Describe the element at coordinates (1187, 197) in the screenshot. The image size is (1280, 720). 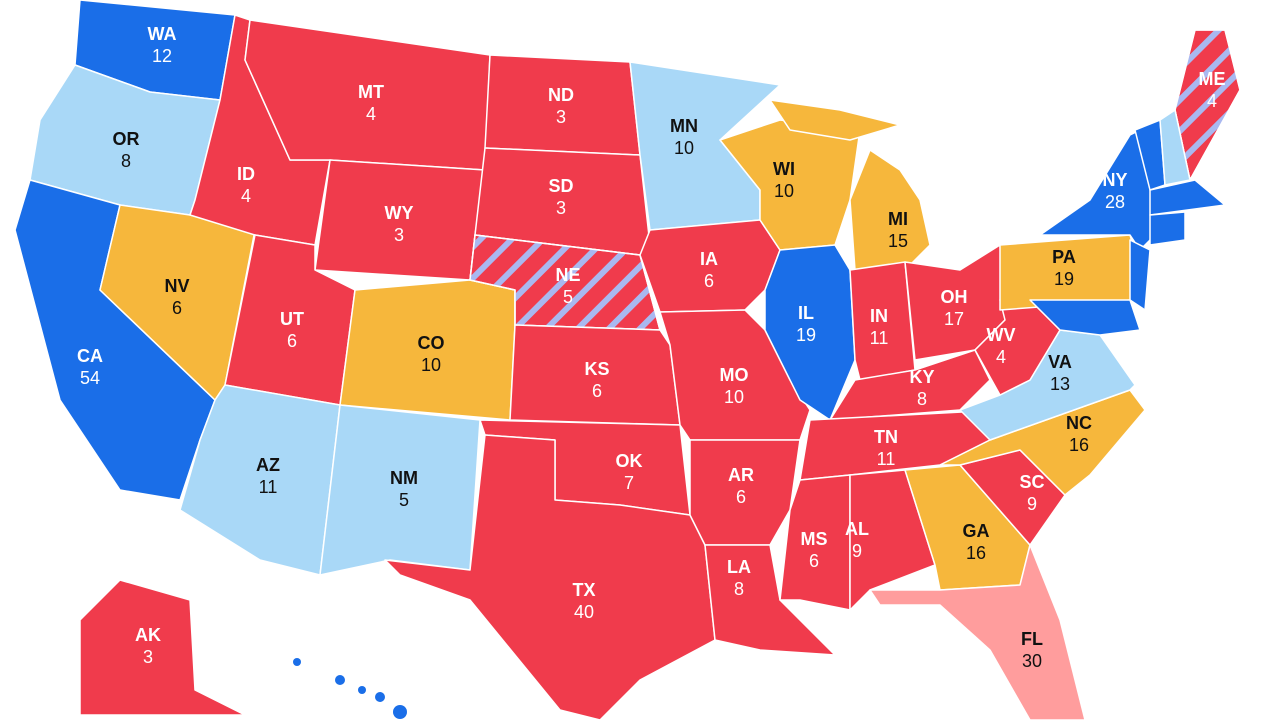
I see `state-ma` at that location.